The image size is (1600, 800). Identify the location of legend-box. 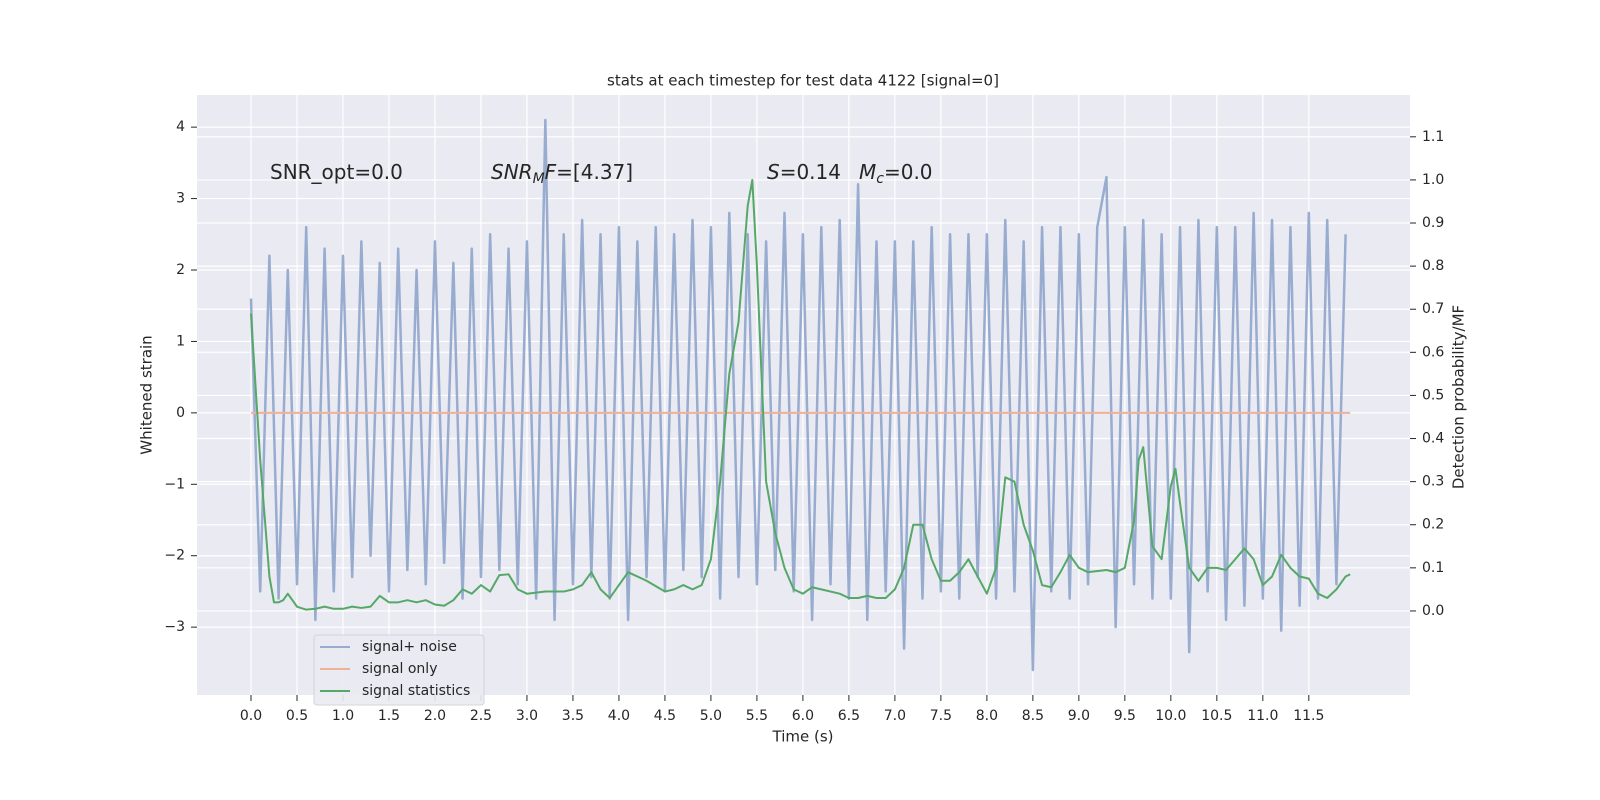
(399, 670).